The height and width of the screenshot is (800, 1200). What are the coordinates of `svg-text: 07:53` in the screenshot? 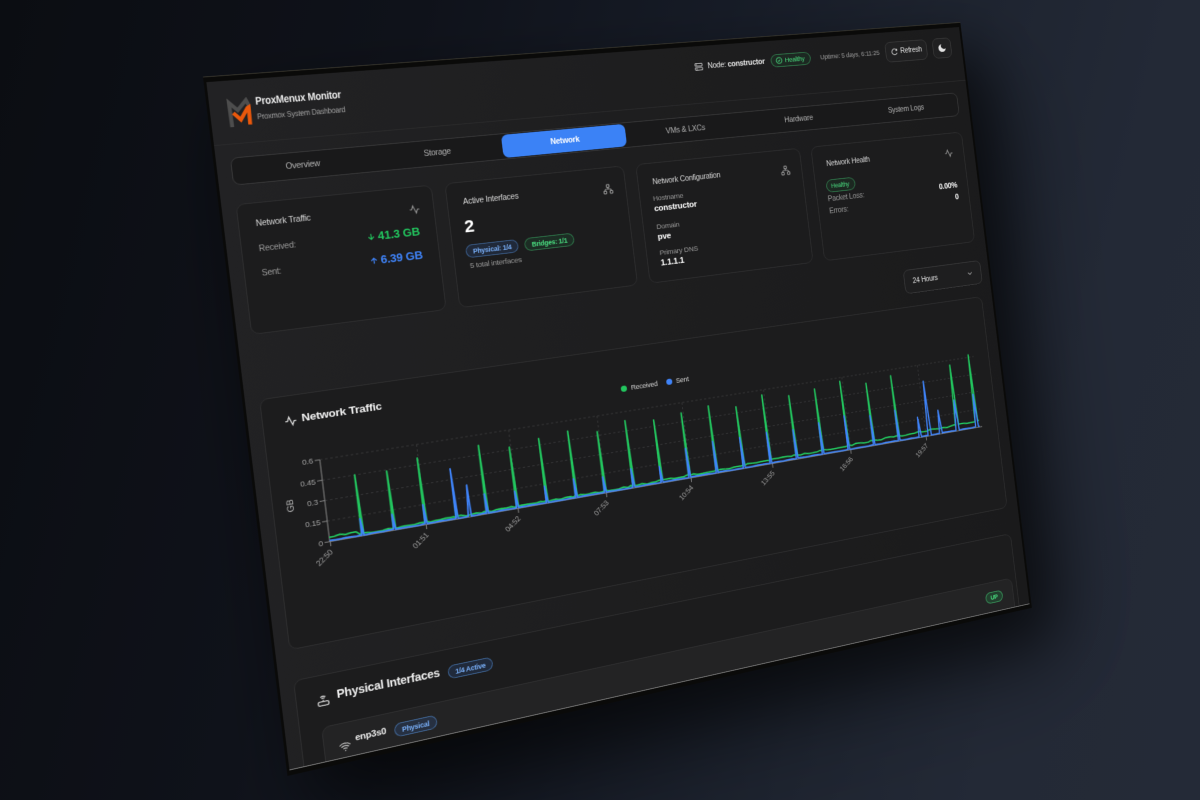 It's located at (601, 507).